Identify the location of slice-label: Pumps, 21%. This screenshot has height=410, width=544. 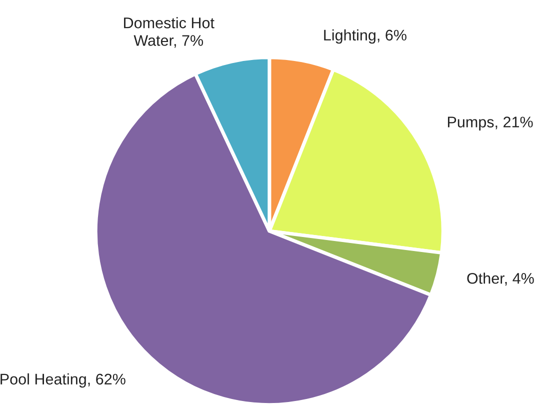
(490, 123).